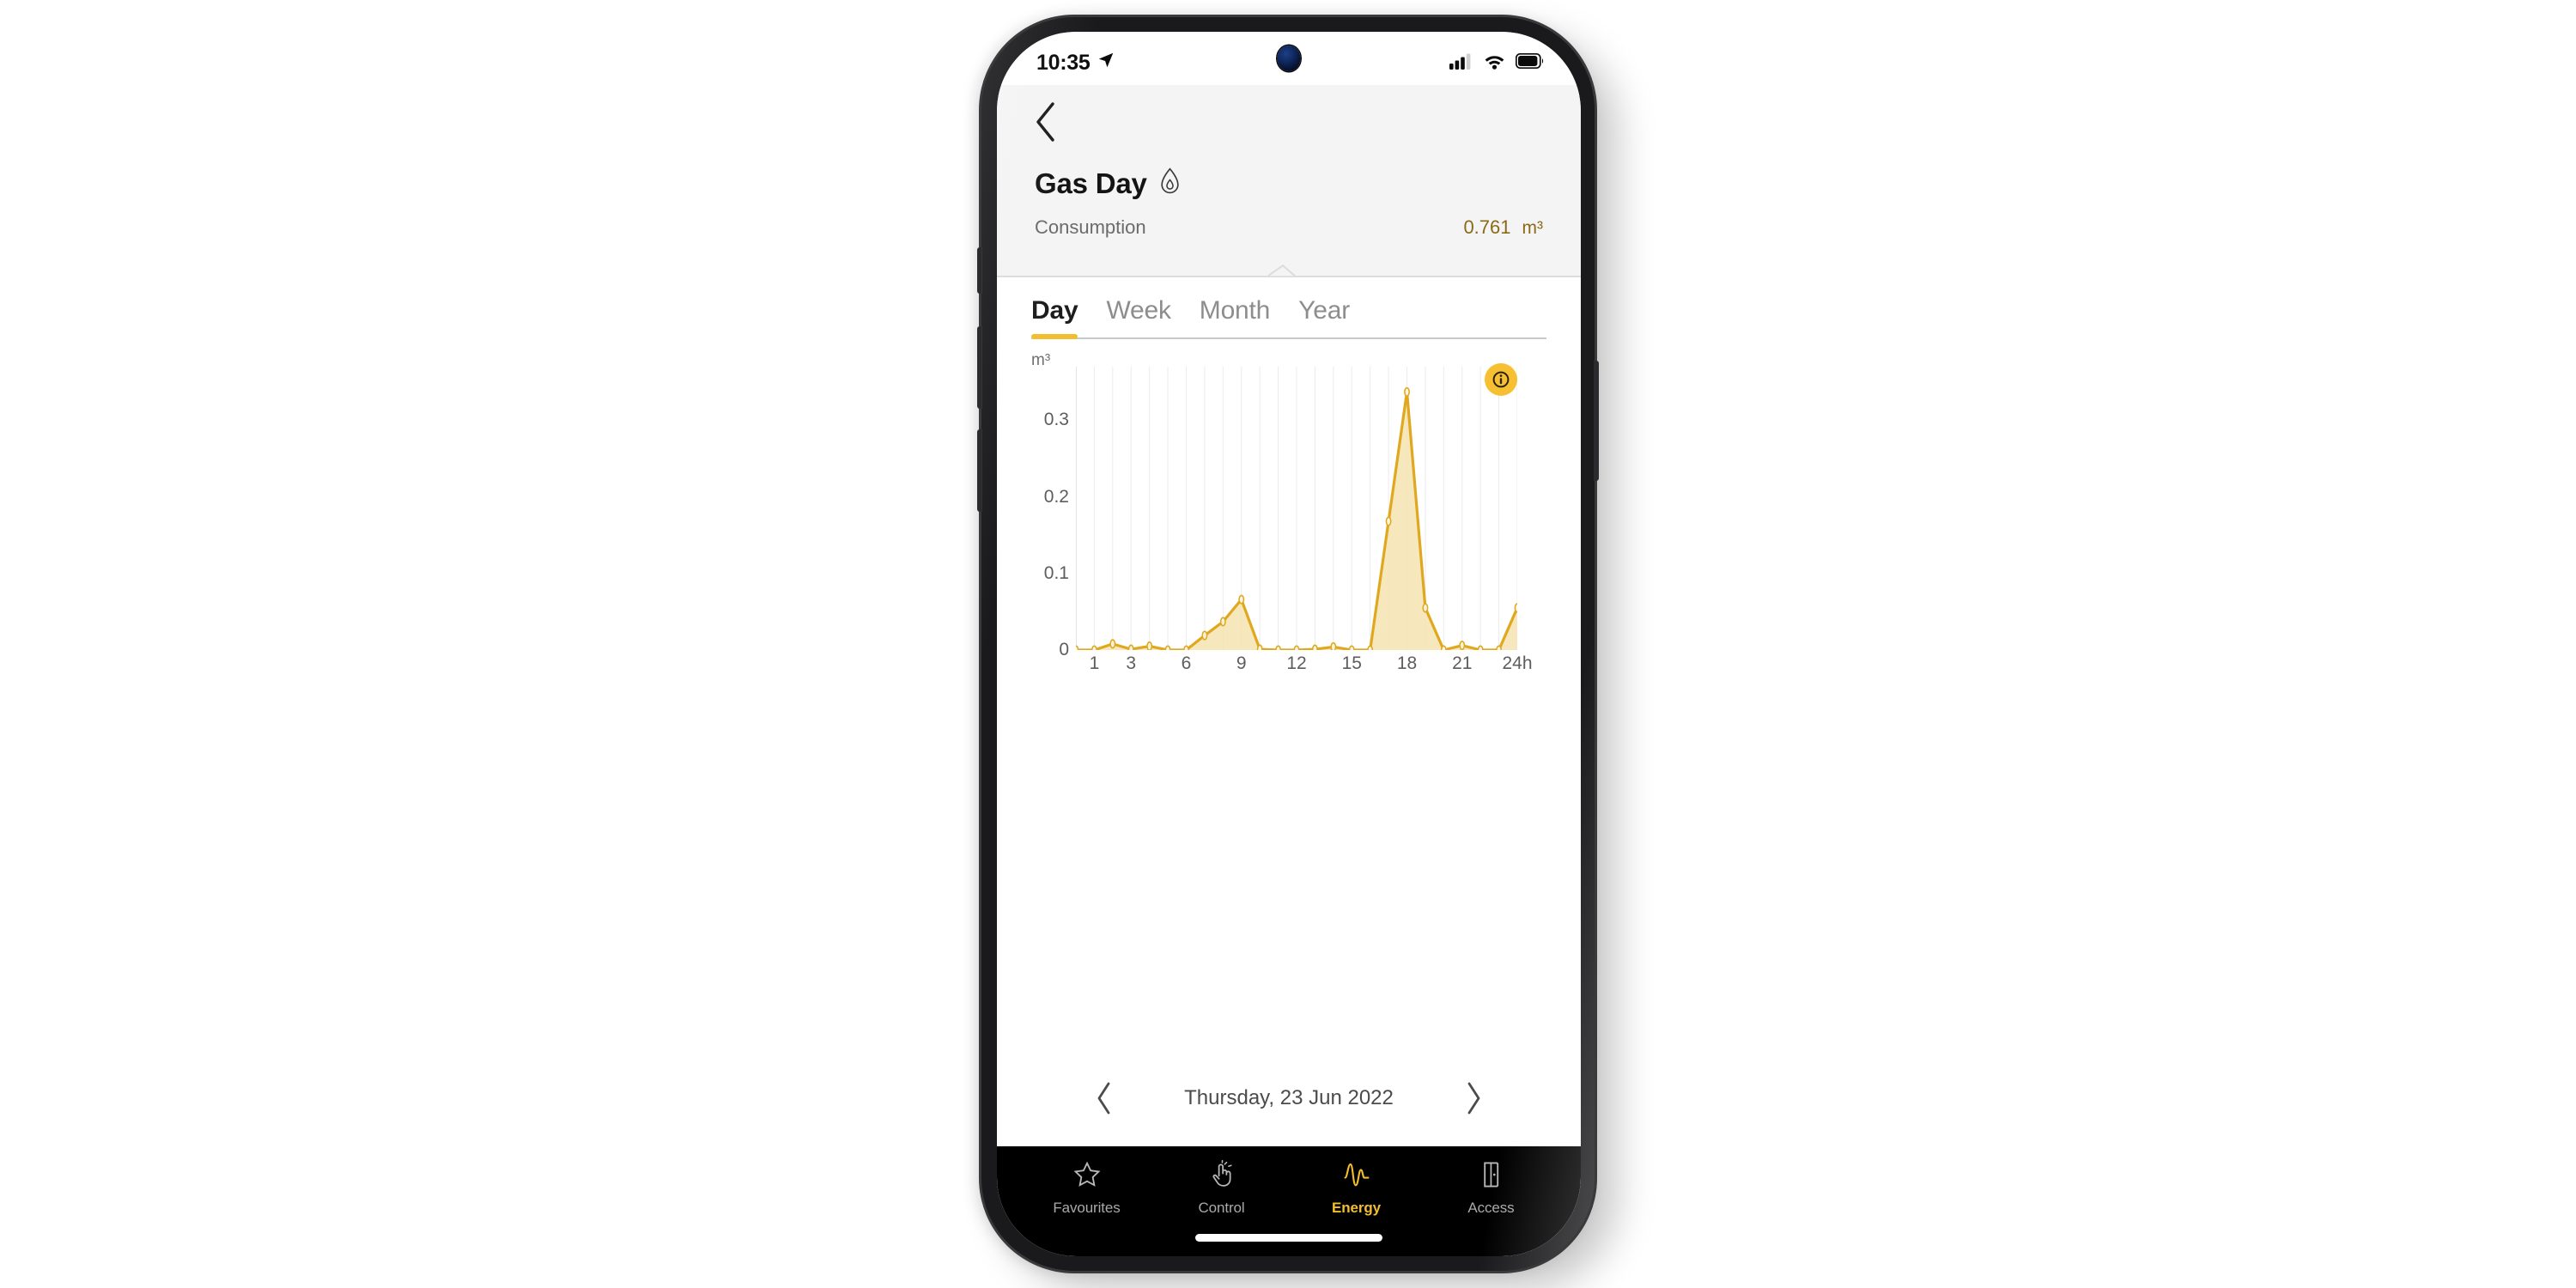  I want to click on volume-up-button, so click(980, 367).